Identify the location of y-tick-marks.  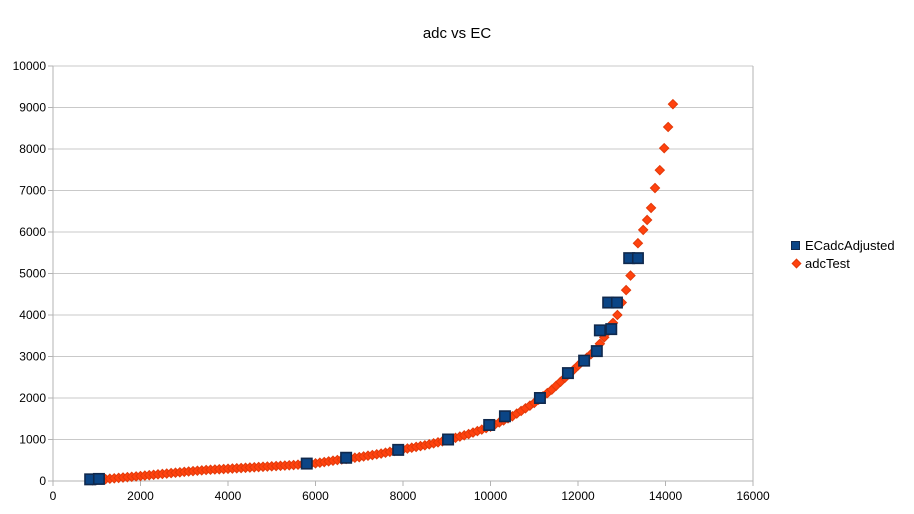
(50, 273).